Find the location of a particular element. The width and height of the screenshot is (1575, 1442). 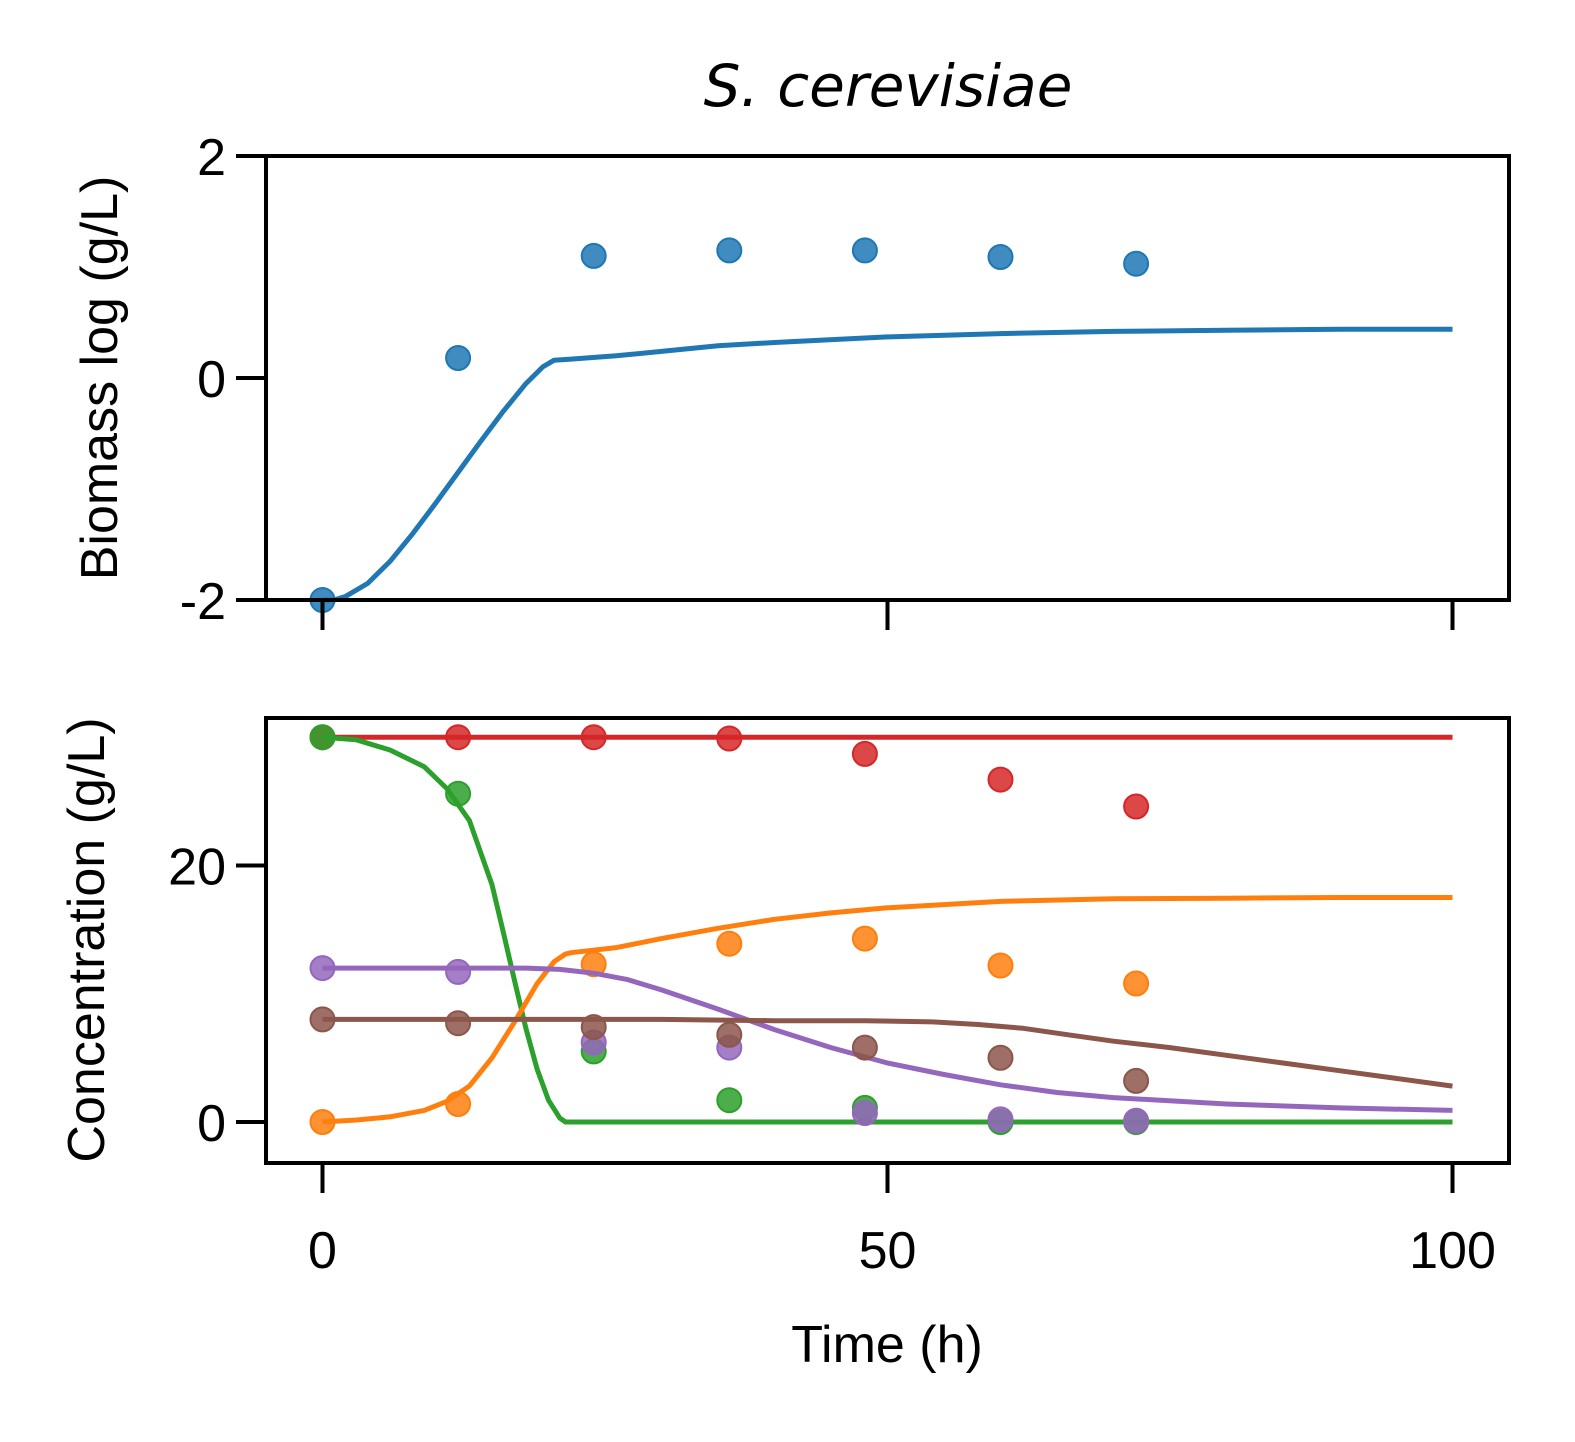

concentration-x-tick-label: 50 is located at coordinates (888, 1251).